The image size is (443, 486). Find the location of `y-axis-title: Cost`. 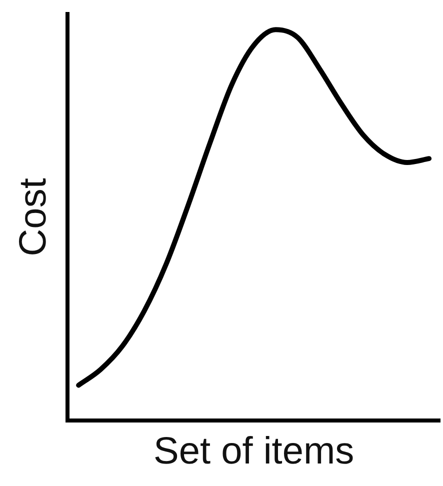

y-axis-title: Cost is located at coordinates (33, 217).